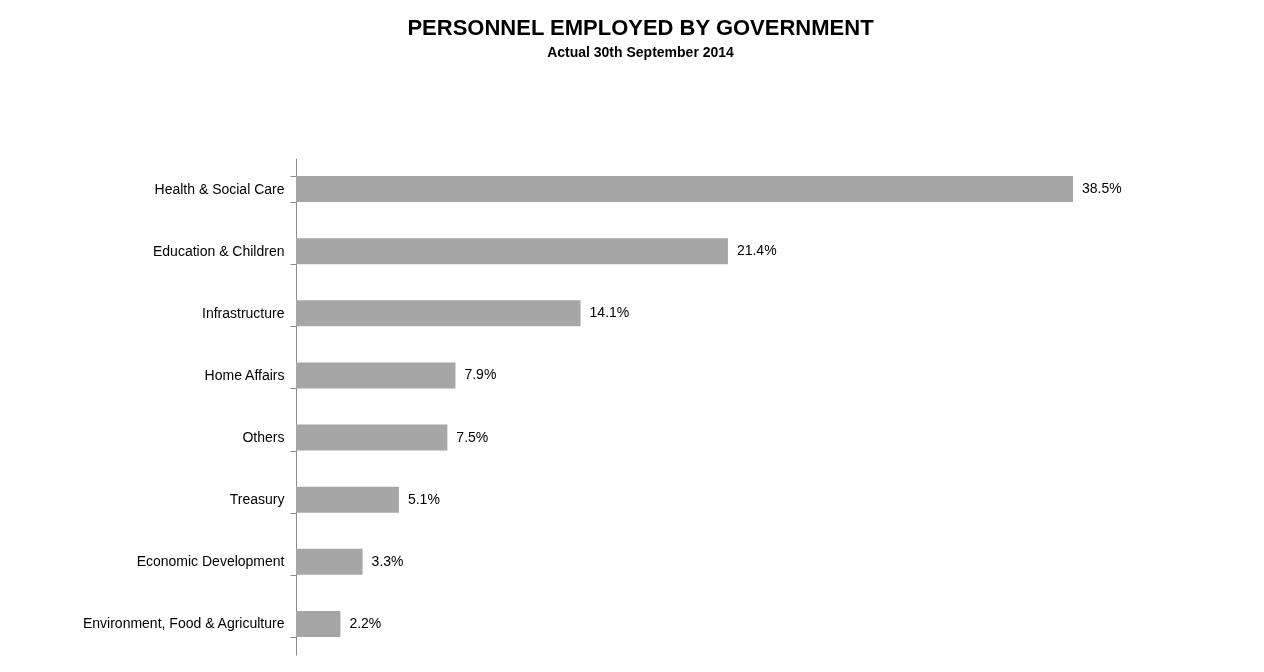  Describe the element at coordinates (243, 312) in the screenshot. I see `y-tick-label: Infrastructure` at that location.